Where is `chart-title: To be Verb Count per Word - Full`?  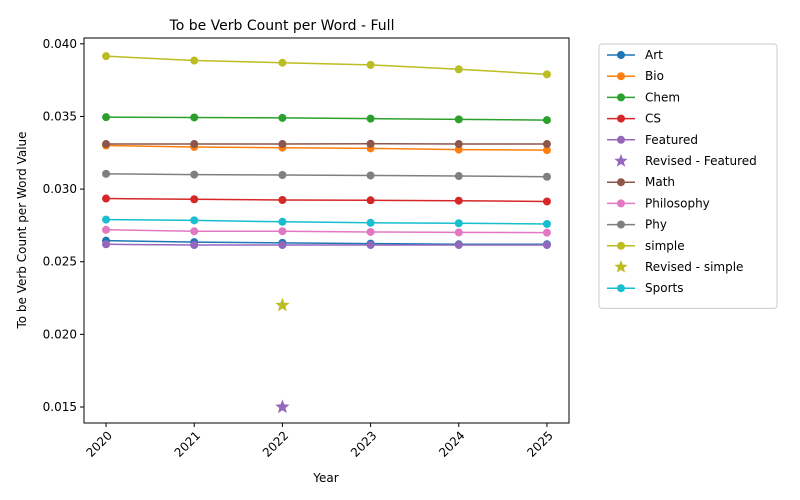 chart-title: To be Verb Count per Word - Full is located at coordinates (282, 26).